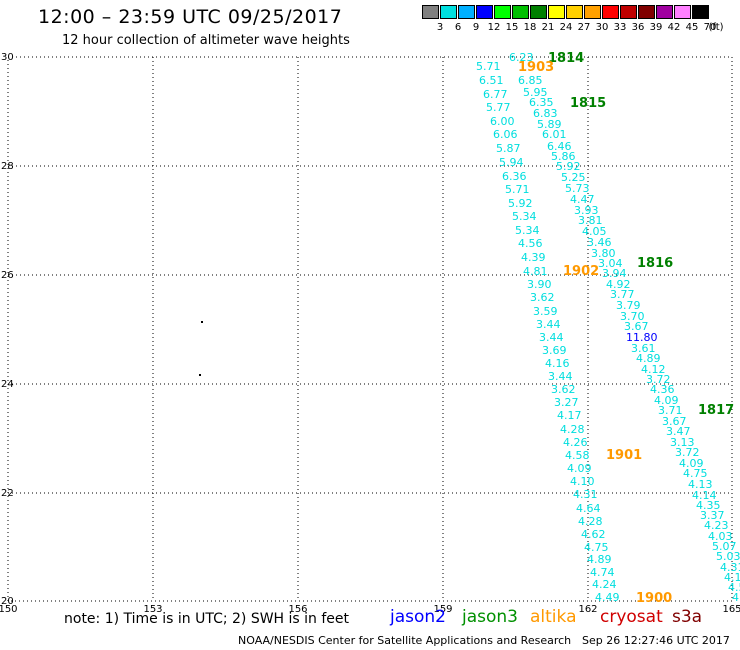 The height and width of the screenshot is (650, 740). I want to click on wave-height-value: 4.05, so click(594, 231).